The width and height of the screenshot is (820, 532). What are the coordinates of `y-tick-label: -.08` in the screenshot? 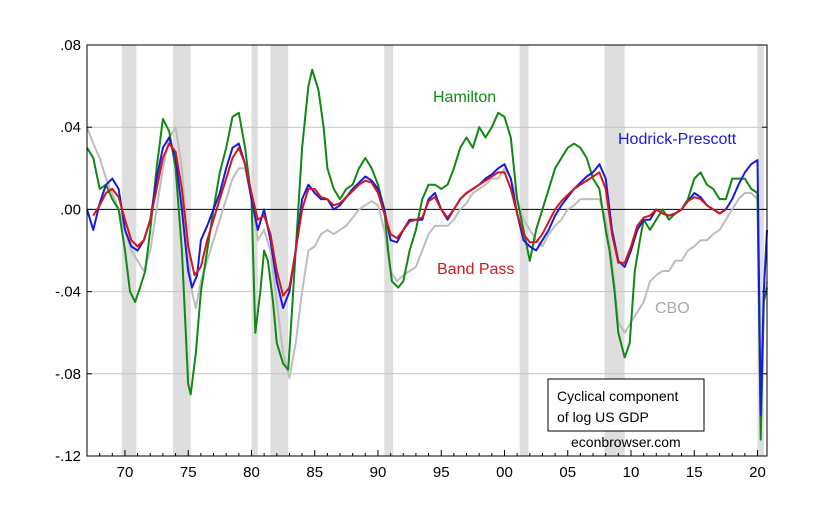 It's located at (68, 374).